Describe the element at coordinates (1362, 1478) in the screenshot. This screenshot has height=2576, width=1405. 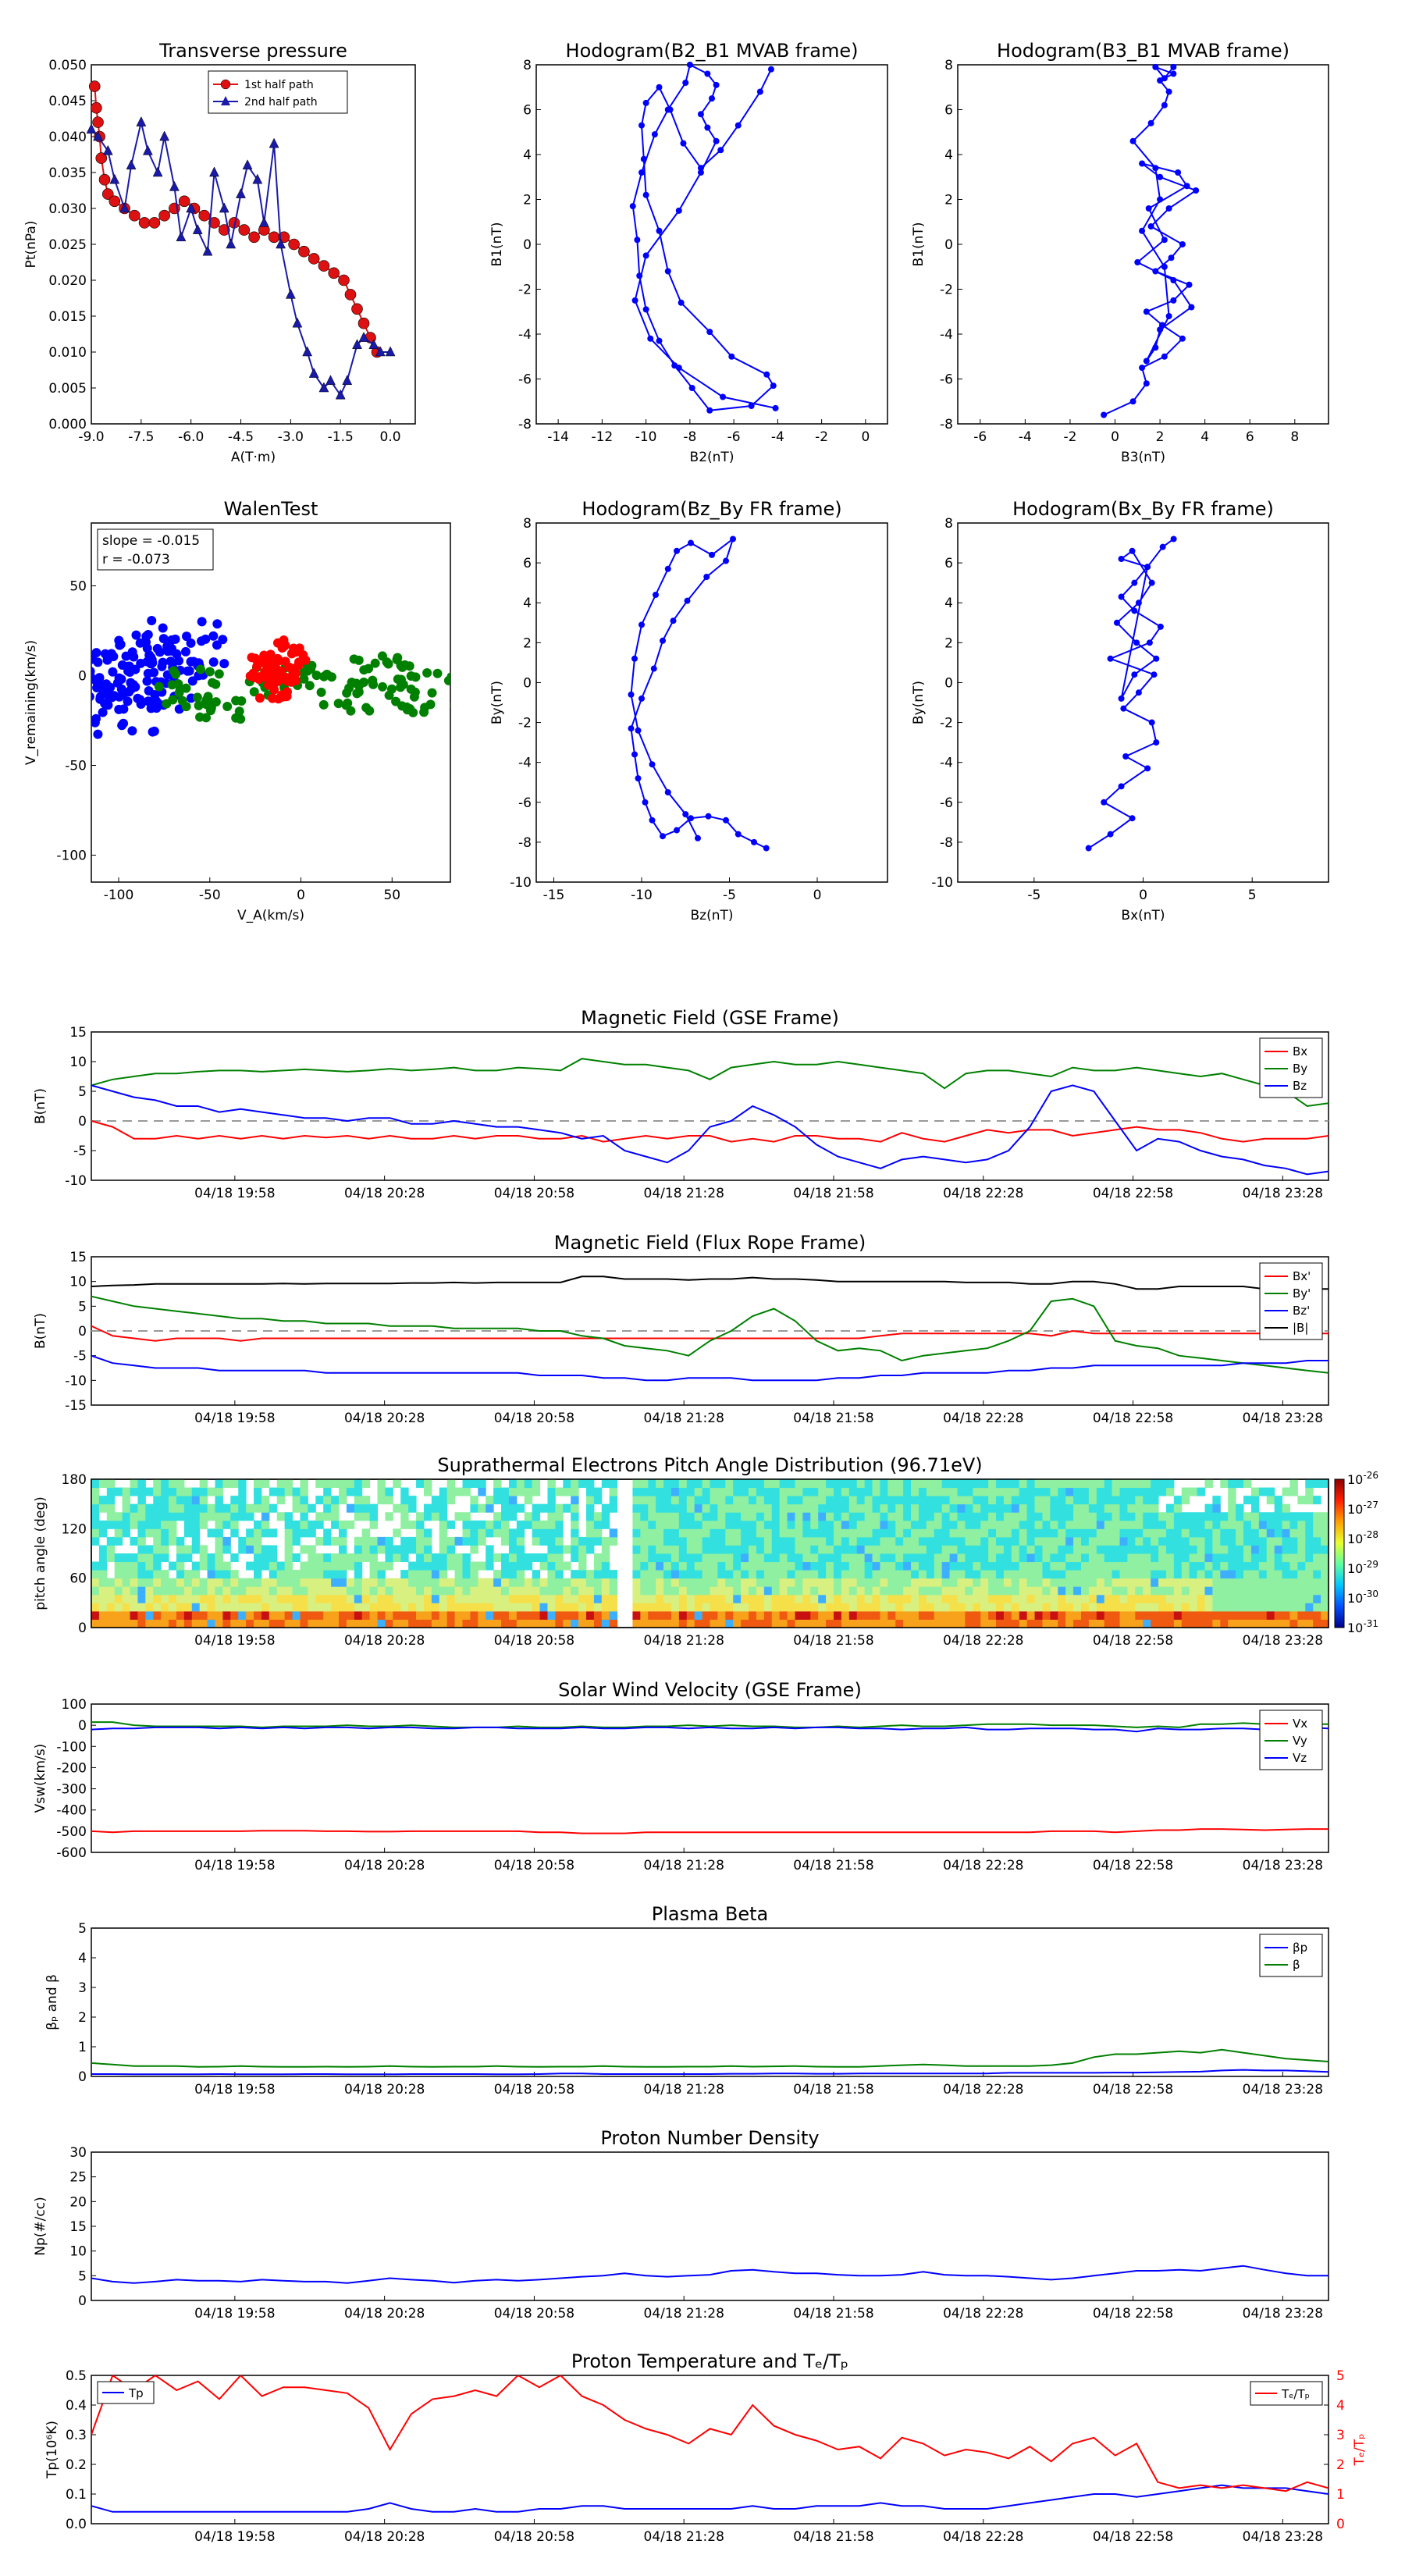
I see `colorbar-tick-label: 10-26` at that location.